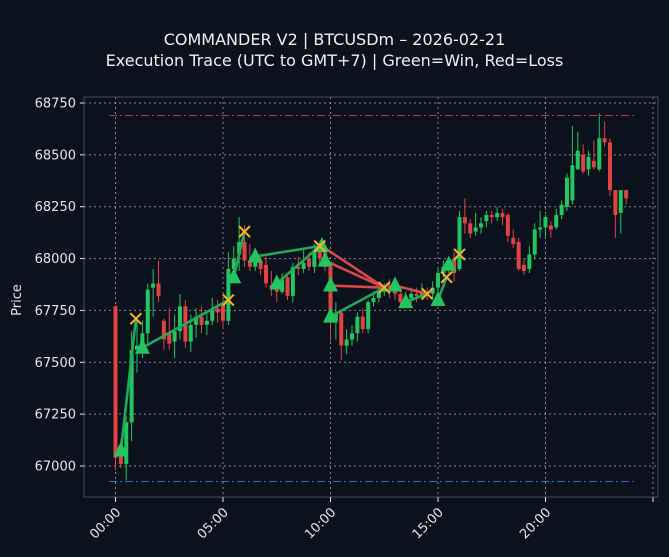  I want to click on y-tick-label: 67500, so click(55, 363).